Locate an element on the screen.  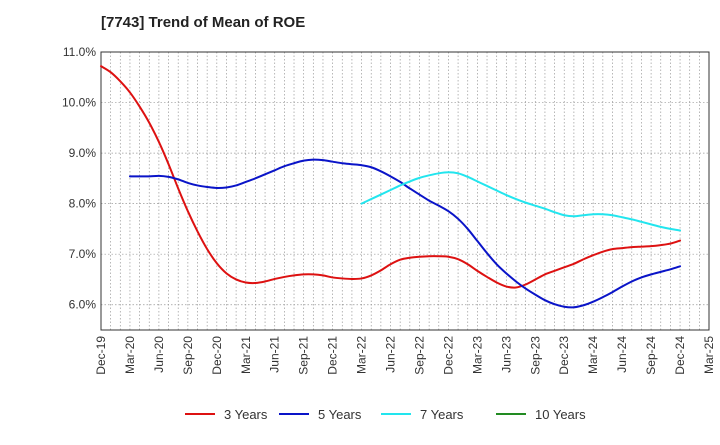
legend-label-5-years: 5 Years is located at coordinates (340, 414).